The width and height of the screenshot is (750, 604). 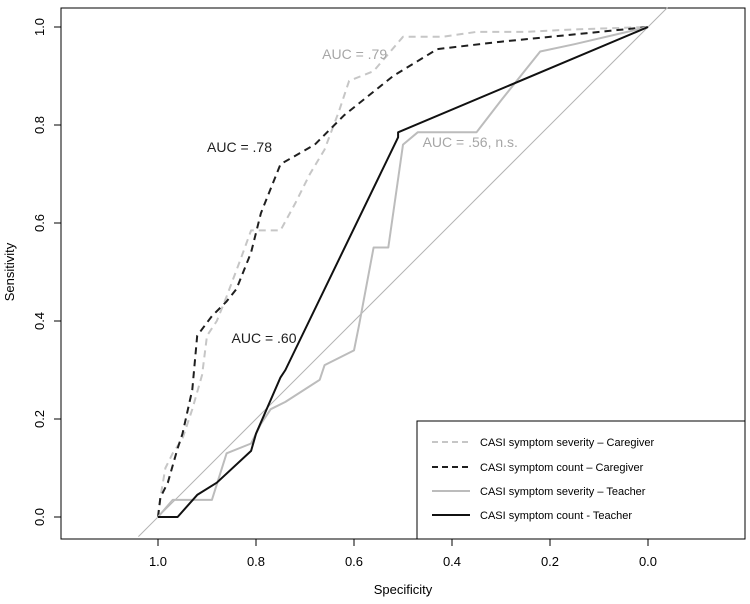 I want to click on y-tick-label: 0.2, so click(x=39, y=419).